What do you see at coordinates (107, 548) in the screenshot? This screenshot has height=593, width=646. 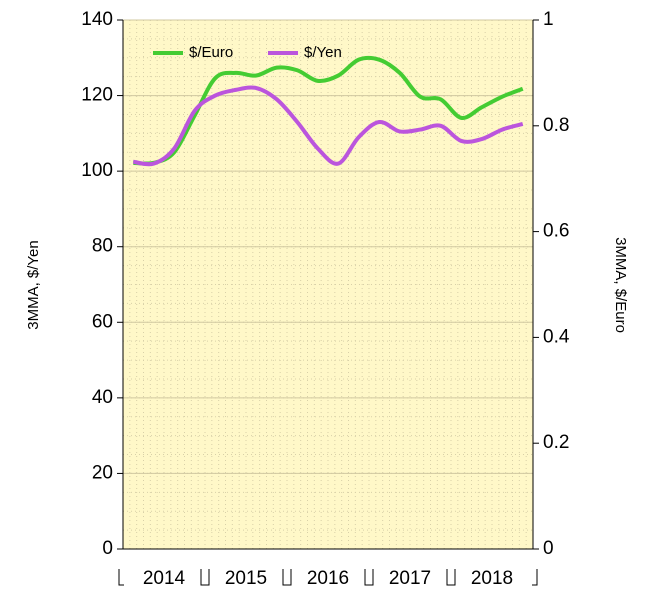 I see `y-tick-label: 0` at bounding box center [107, 548].